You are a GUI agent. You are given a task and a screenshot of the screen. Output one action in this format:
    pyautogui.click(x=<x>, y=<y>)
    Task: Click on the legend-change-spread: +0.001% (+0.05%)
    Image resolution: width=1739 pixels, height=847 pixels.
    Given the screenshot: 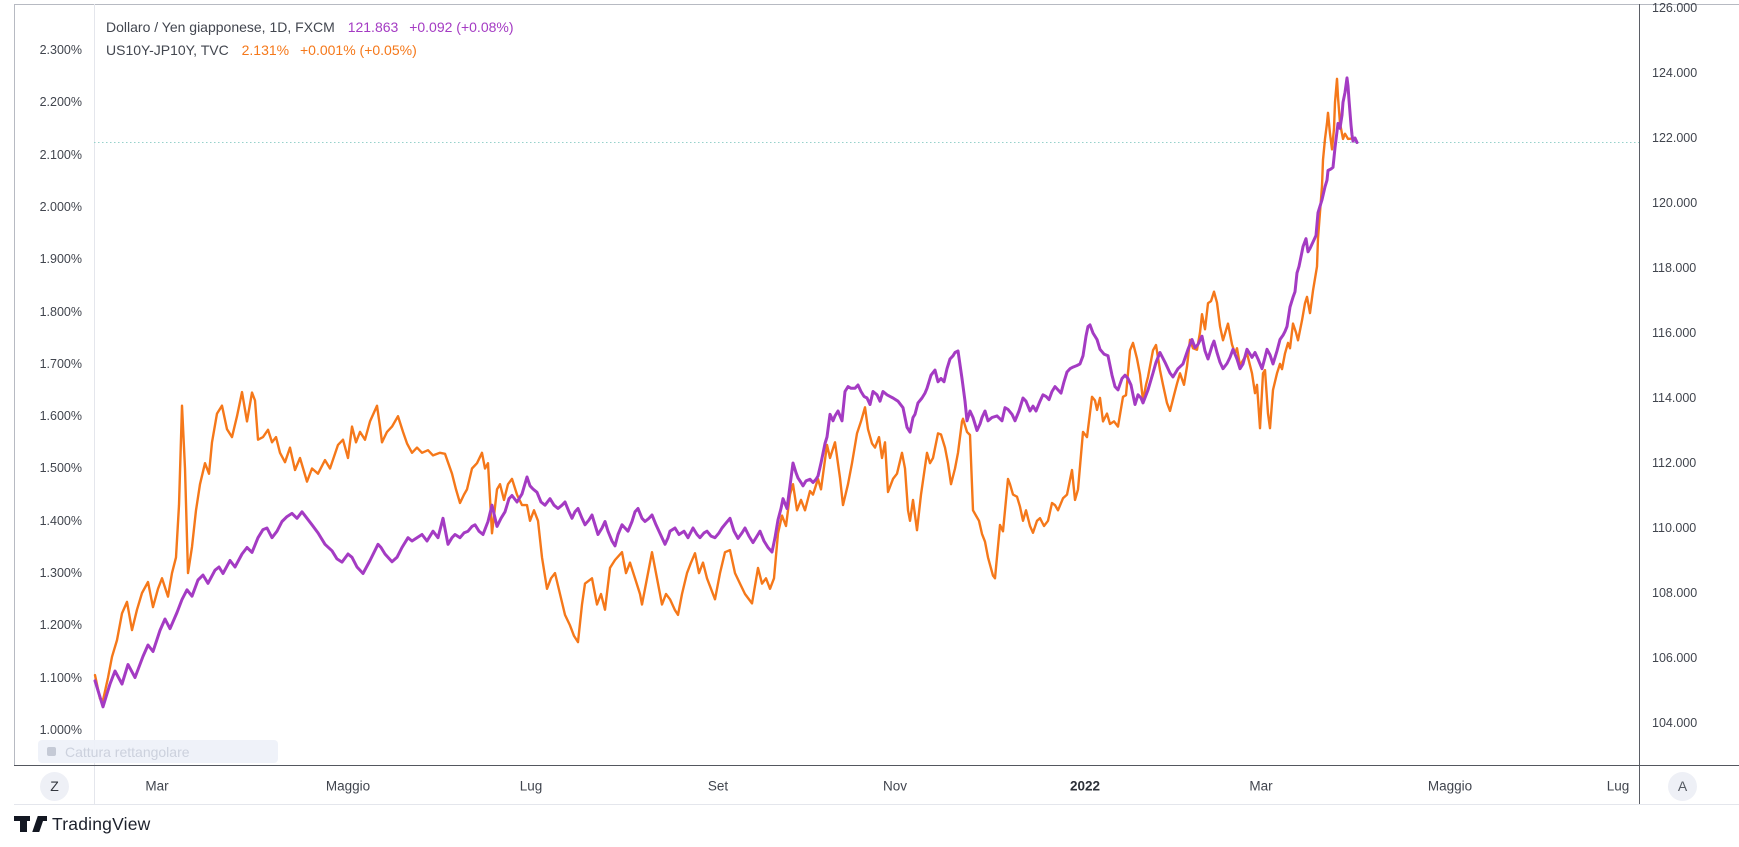 What is the action you would take?
    pyautogui.click(x=358, y=50)
    